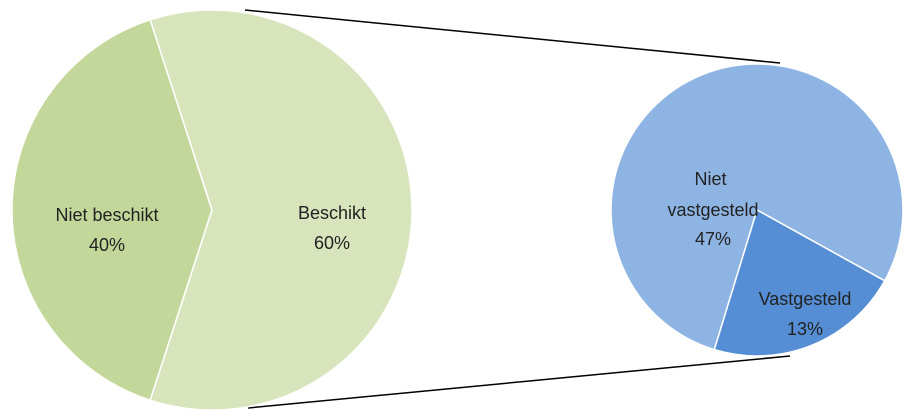 The height and width of the screenshot is (414, 904). What do you see at coordinates (712, 194) in the screenshot?
I see `slice-label: Niet vastgesteld` at bounding box center [712, 194].